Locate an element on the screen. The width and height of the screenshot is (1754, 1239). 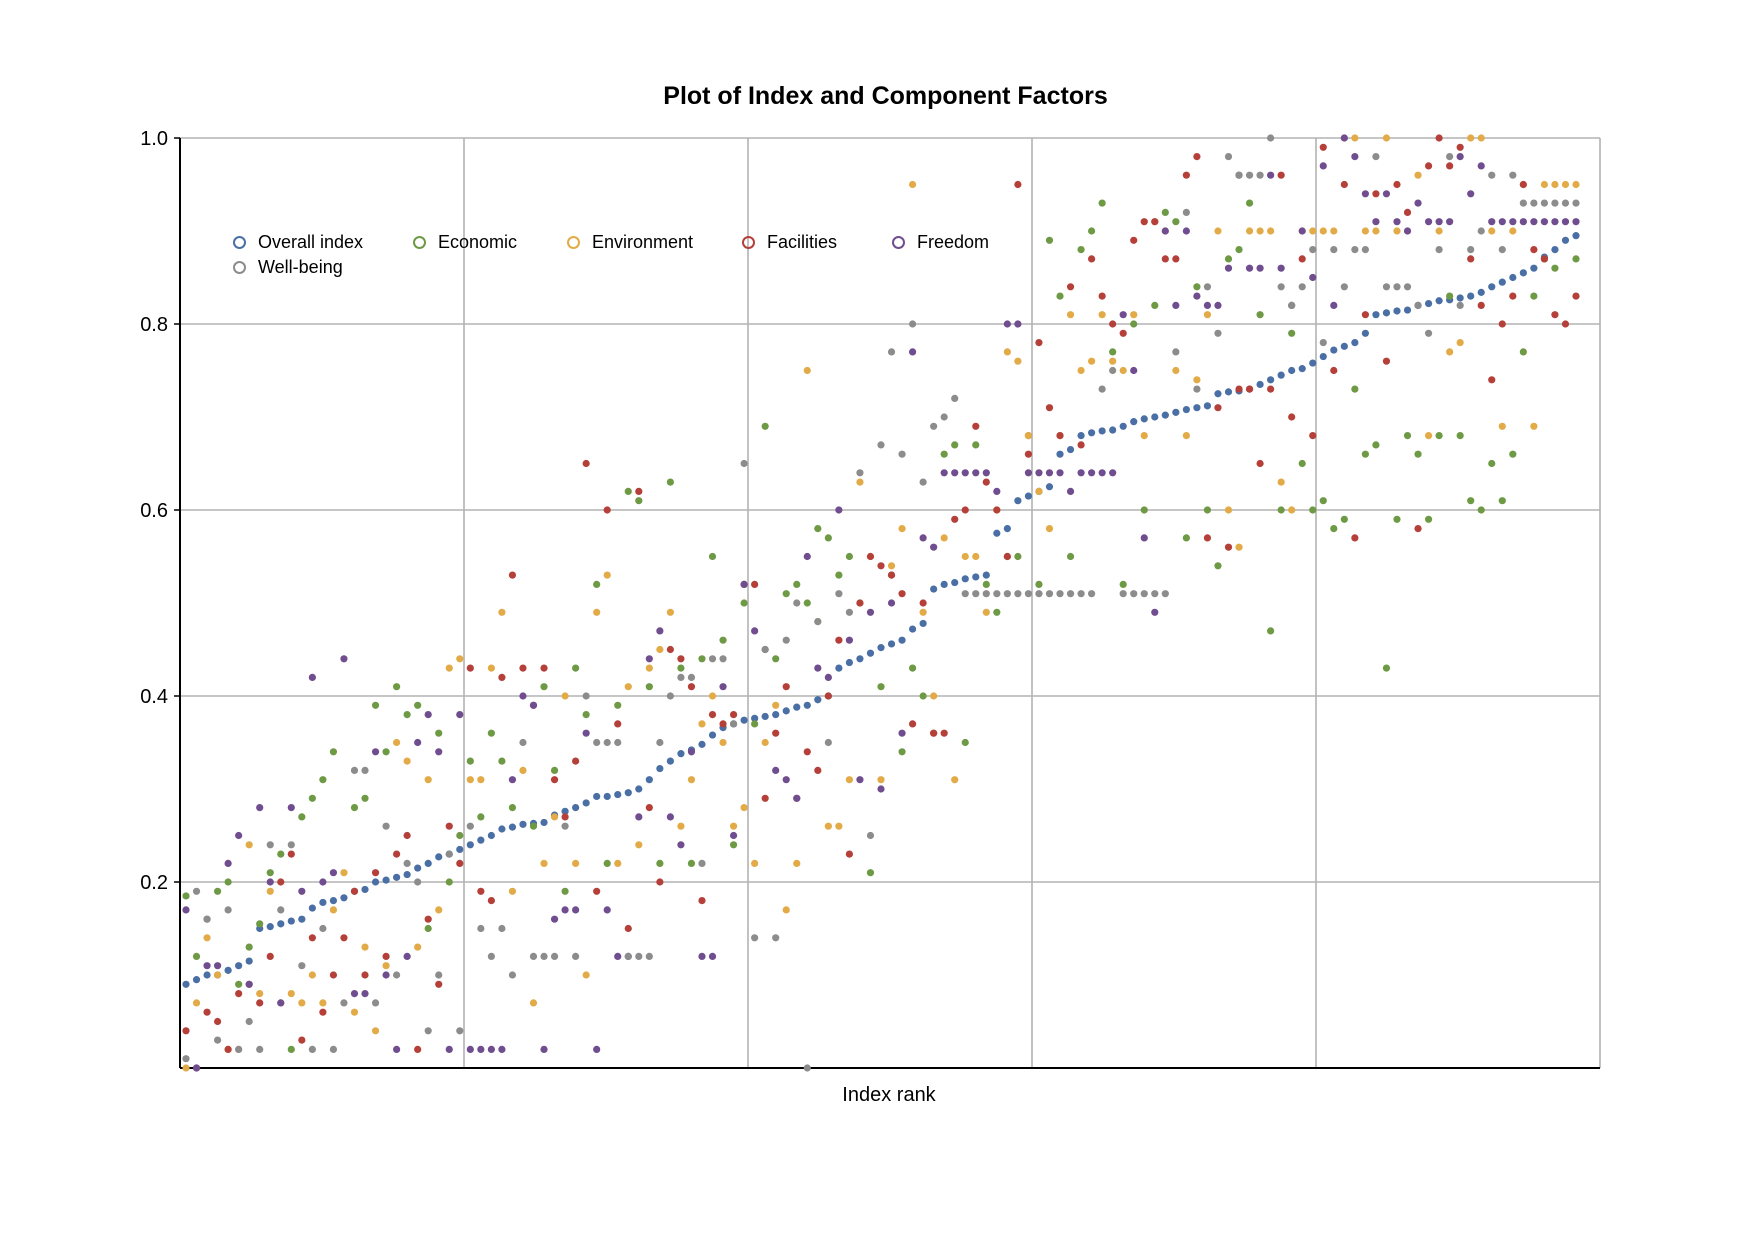
chart-title: Plot of Index and Component Factors is located at coordinates (885, 96).